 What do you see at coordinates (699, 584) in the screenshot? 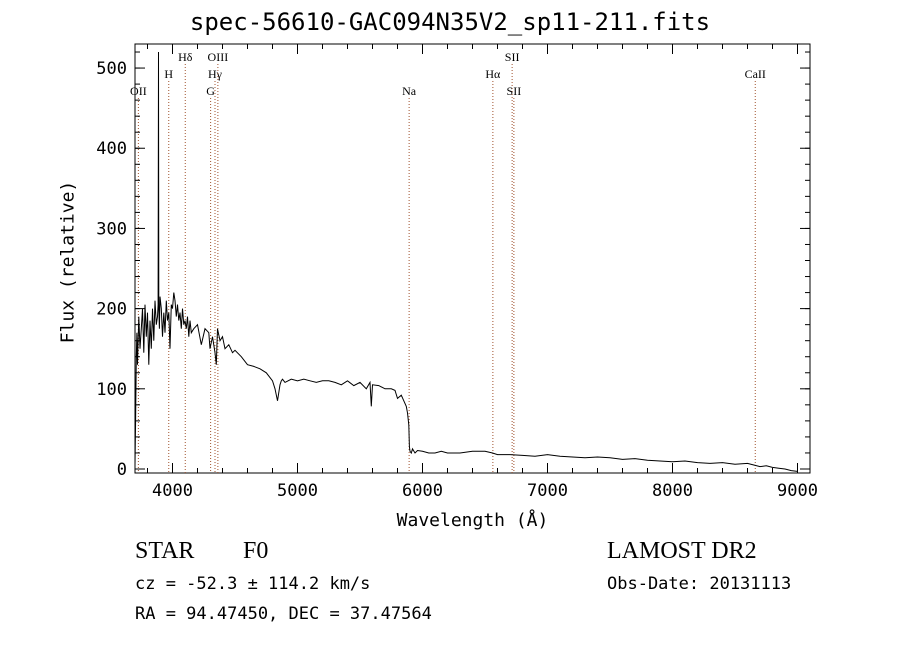
I see `observation-date: Obs-Date: 20131113` at bounding box center [699, 584].